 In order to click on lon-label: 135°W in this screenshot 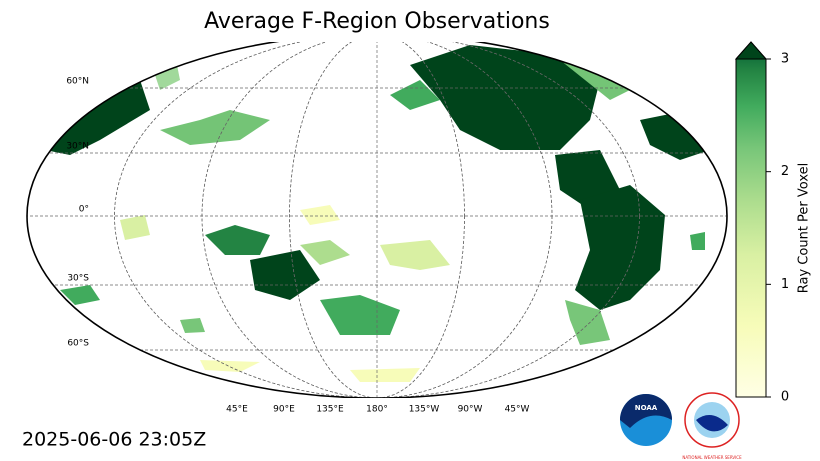, I will do `click(424, 410)`.